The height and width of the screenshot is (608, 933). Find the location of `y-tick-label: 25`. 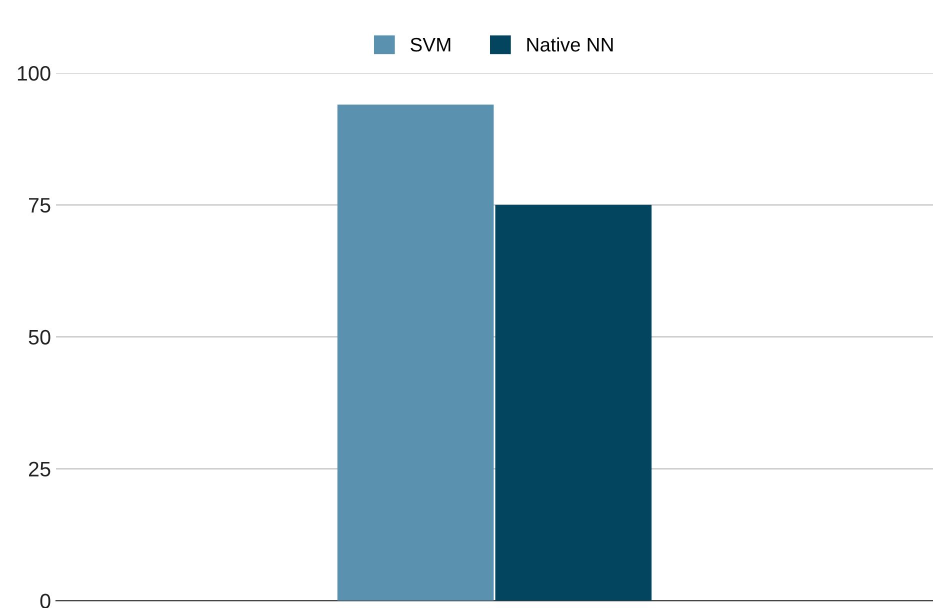

y-tick-label: 25 is located at coordinates (39, 469).